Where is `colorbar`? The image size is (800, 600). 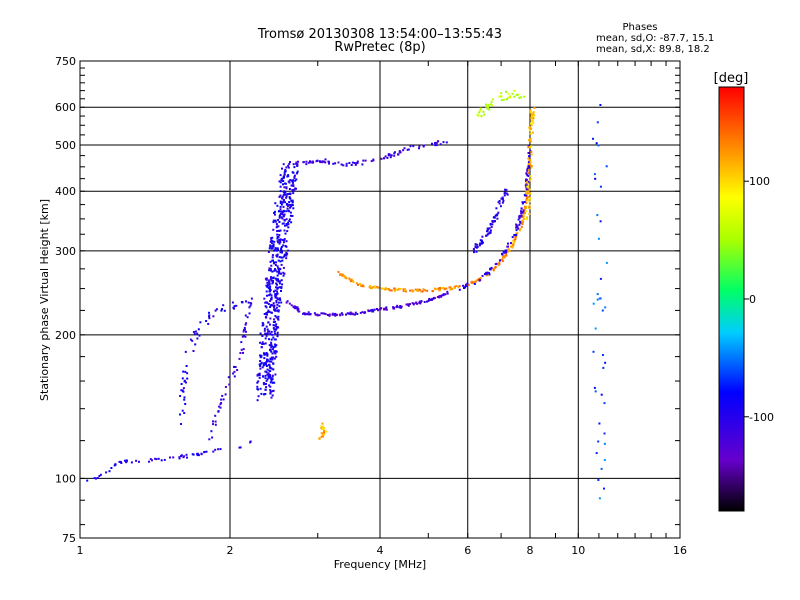
colorbar is located at coordinates (731, 299).